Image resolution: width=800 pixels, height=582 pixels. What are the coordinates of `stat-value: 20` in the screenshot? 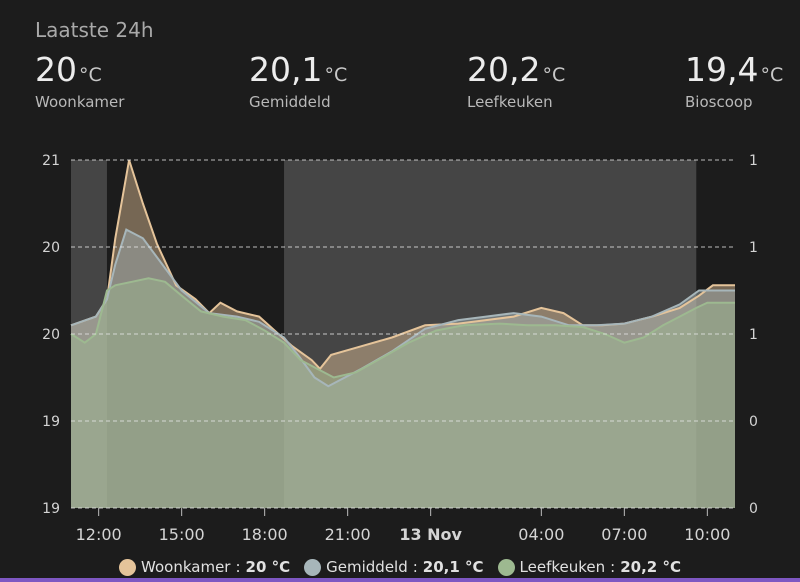 It's located at (56, 69).